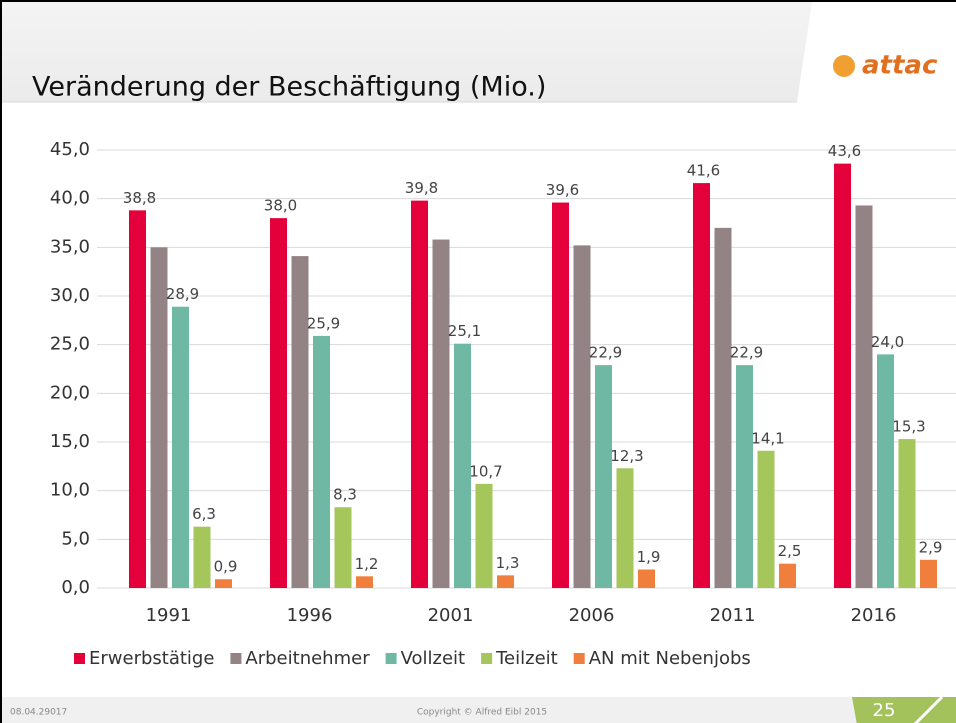 This screenshot has height=723, width=956. What do you see at coordinates (226, 567) in the screenshot?
I see `data-label: 0,9` at bounding box center [226, 567].